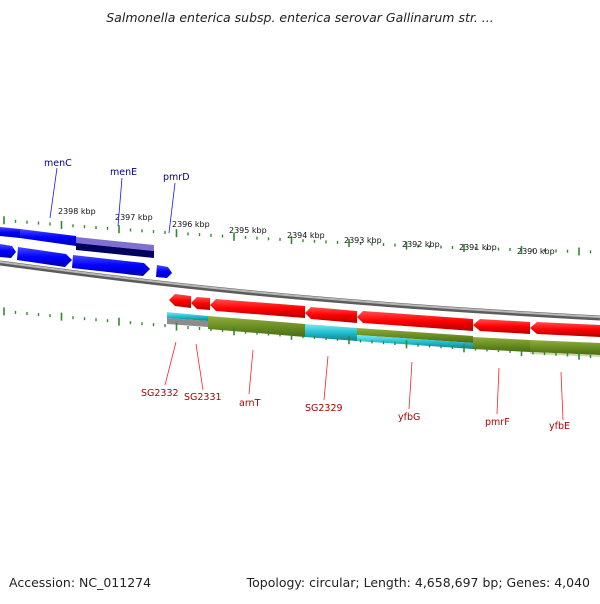 This screenshot has height=604, width=600. Describe the element at coordinates (300, 289) in the screenshot. I see `genome-backbone-highlight` at that location.